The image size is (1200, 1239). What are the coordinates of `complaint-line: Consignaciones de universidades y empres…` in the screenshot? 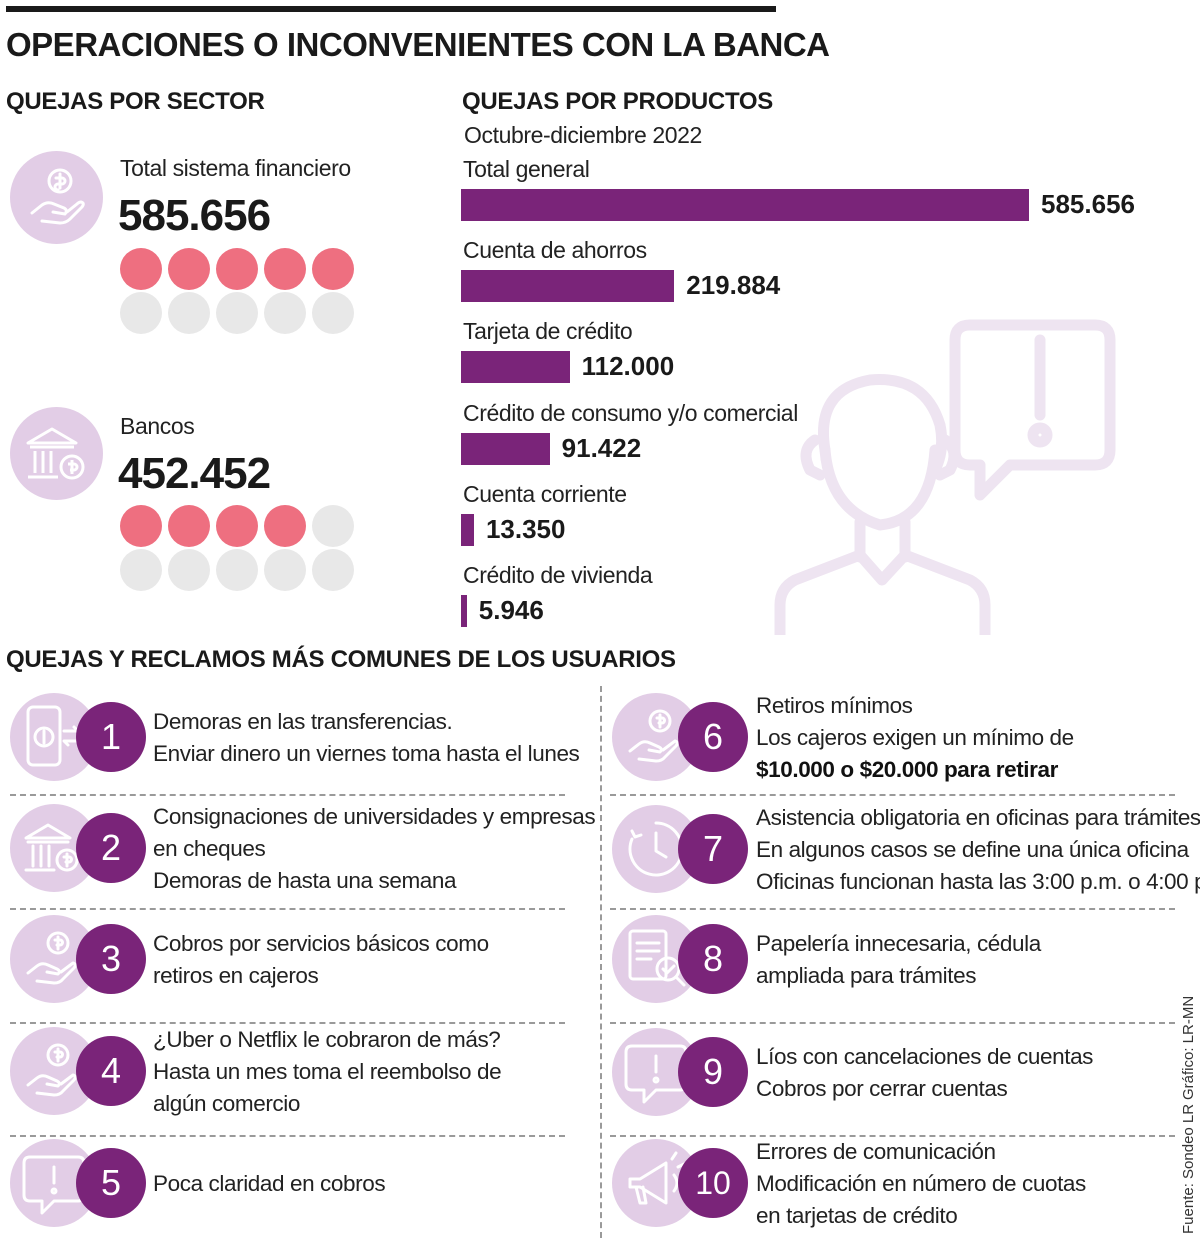 It's located at (374, 816).